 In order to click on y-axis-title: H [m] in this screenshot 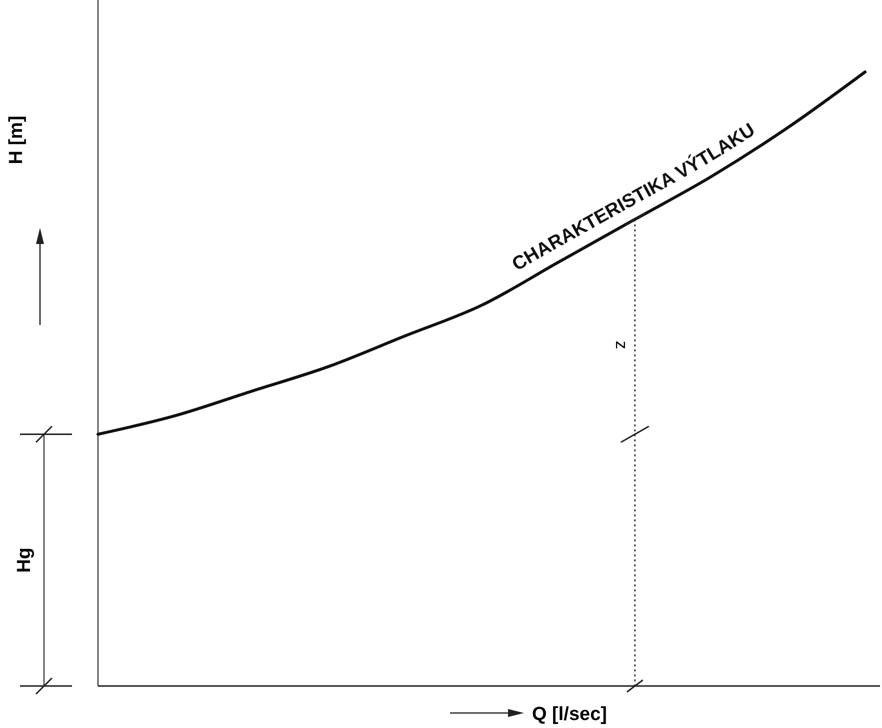, I will do `click(16, 140)`.